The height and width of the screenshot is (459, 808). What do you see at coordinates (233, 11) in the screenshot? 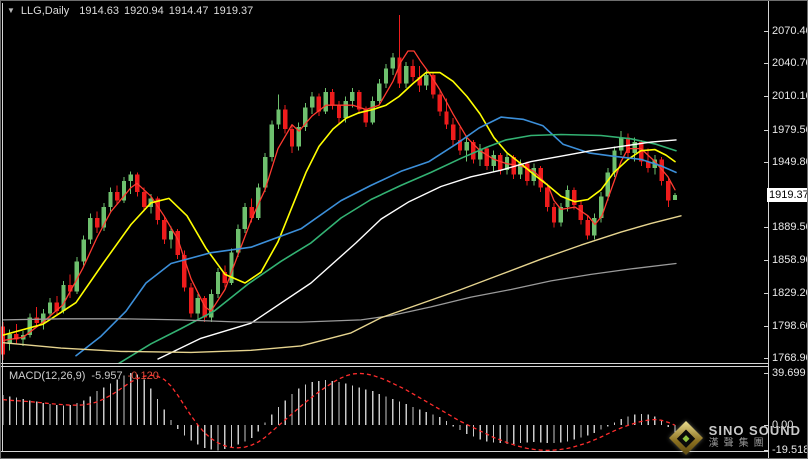
I see `ohlc-close: 1919.37` at bounding box center [233, 11].